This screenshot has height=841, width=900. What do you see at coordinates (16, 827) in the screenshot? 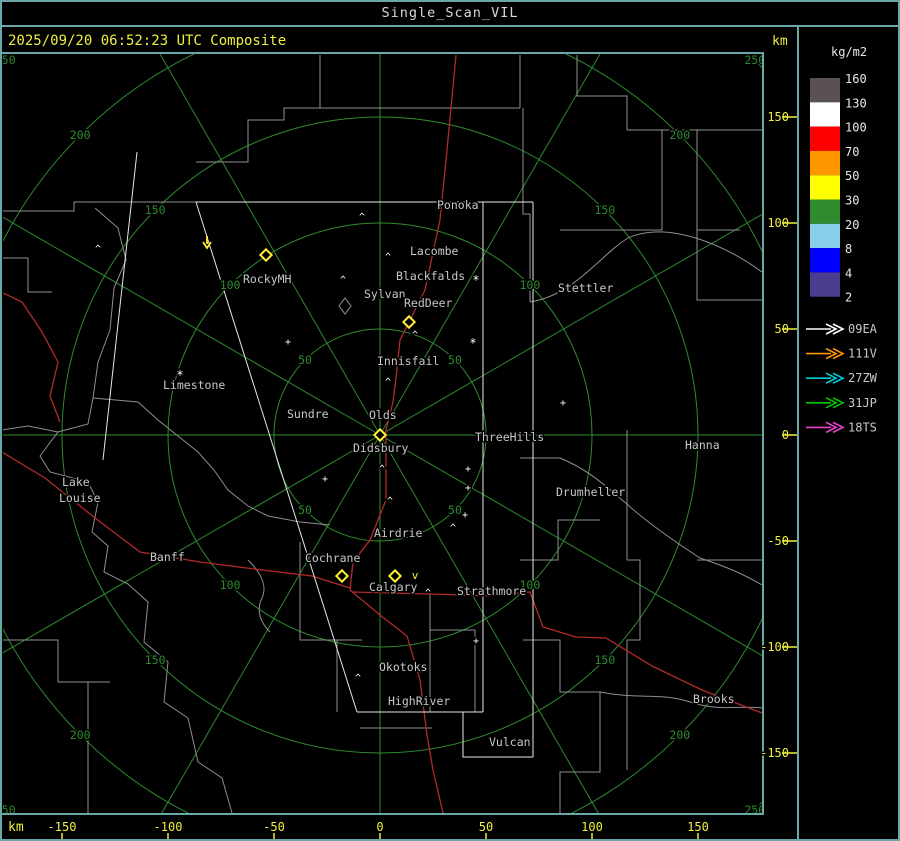
I see `bottom-axis-unit-label: km` at bounding box center [16, 827].